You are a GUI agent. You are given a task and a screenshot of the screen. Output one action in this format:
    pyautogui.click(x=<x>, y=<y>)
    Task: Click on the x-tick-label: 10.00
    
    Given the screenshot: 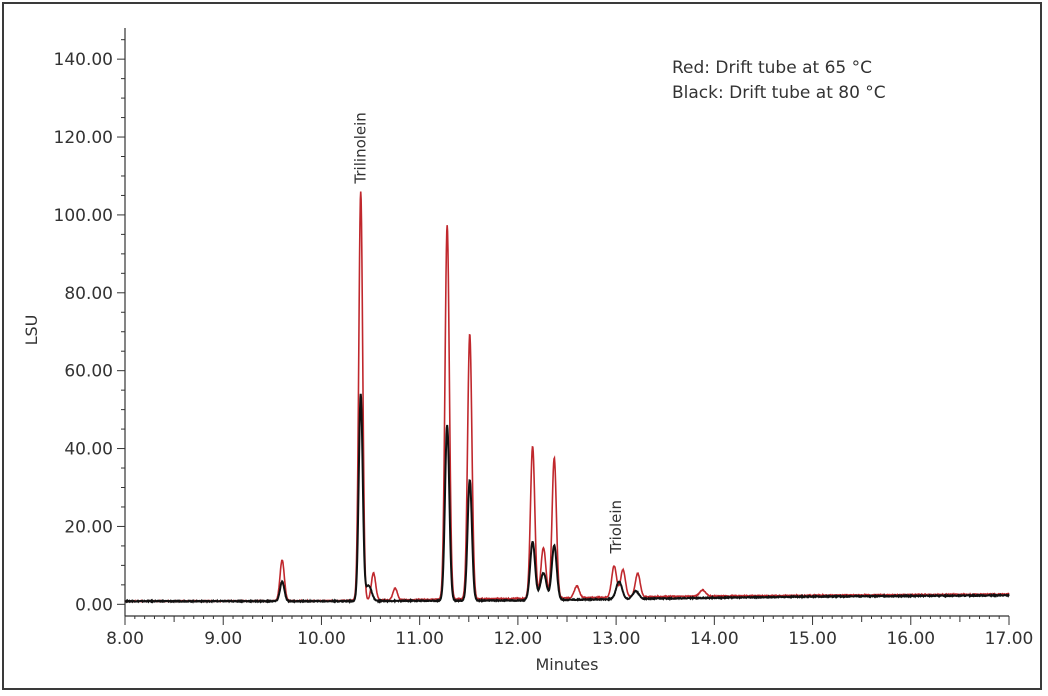 What is the action you would take?
    pyautogui.click(x=321, y=639)
    